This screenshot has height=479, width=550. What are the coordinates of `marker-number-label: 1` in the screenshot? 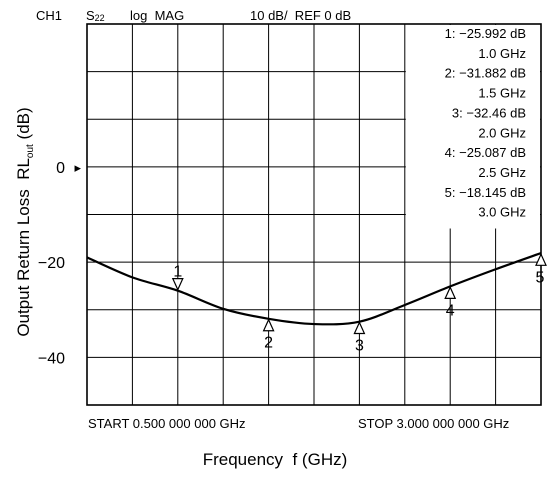 It's located at (177, 272).